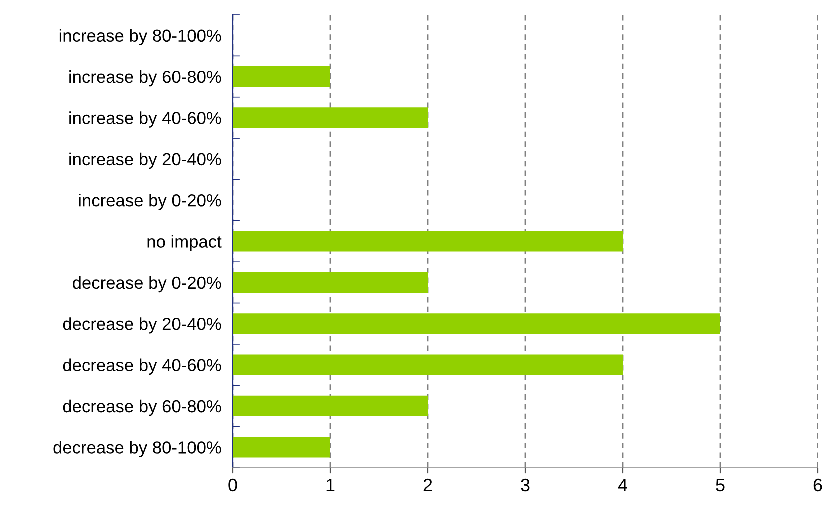  Describe the element at coordinates (141, 37) in the screenshot. I see `y-tick-label: increase by 80-100%` at that location.